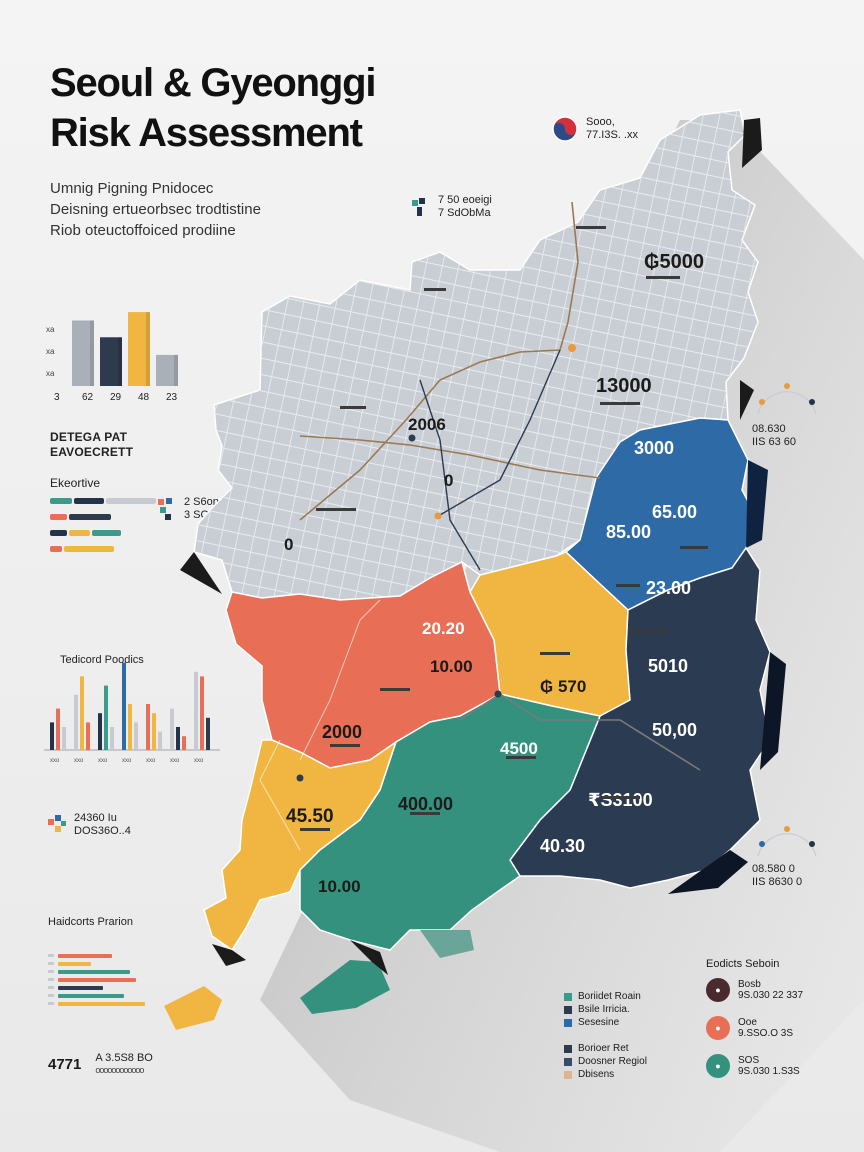 This screenshot has height=1152, width=864. I want to click on legend-item-label: Bosb, so click(749, 984).